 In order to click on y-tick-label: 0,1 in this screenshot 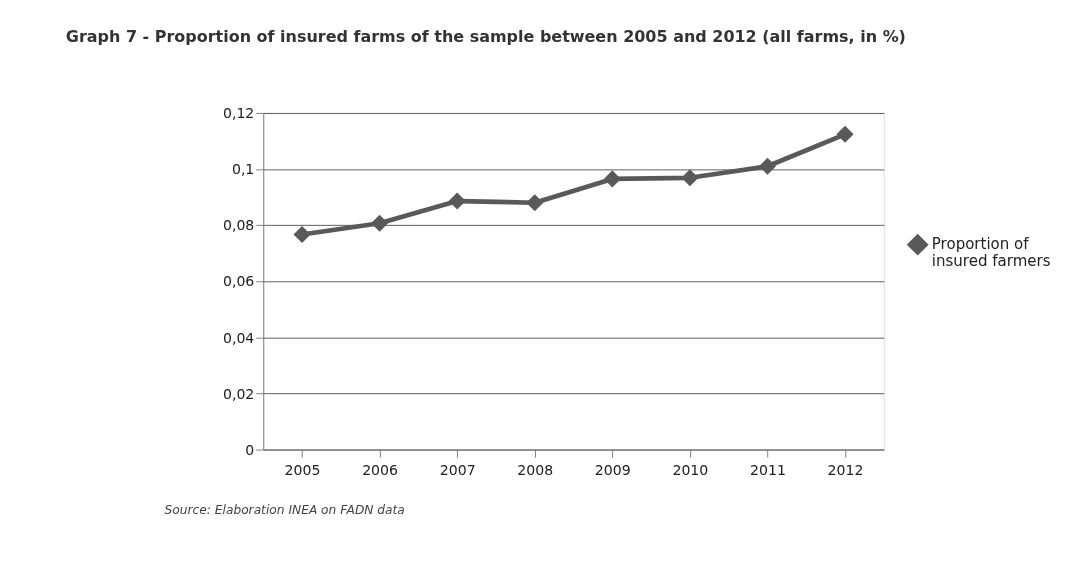, I will do `click(243, 169)`.